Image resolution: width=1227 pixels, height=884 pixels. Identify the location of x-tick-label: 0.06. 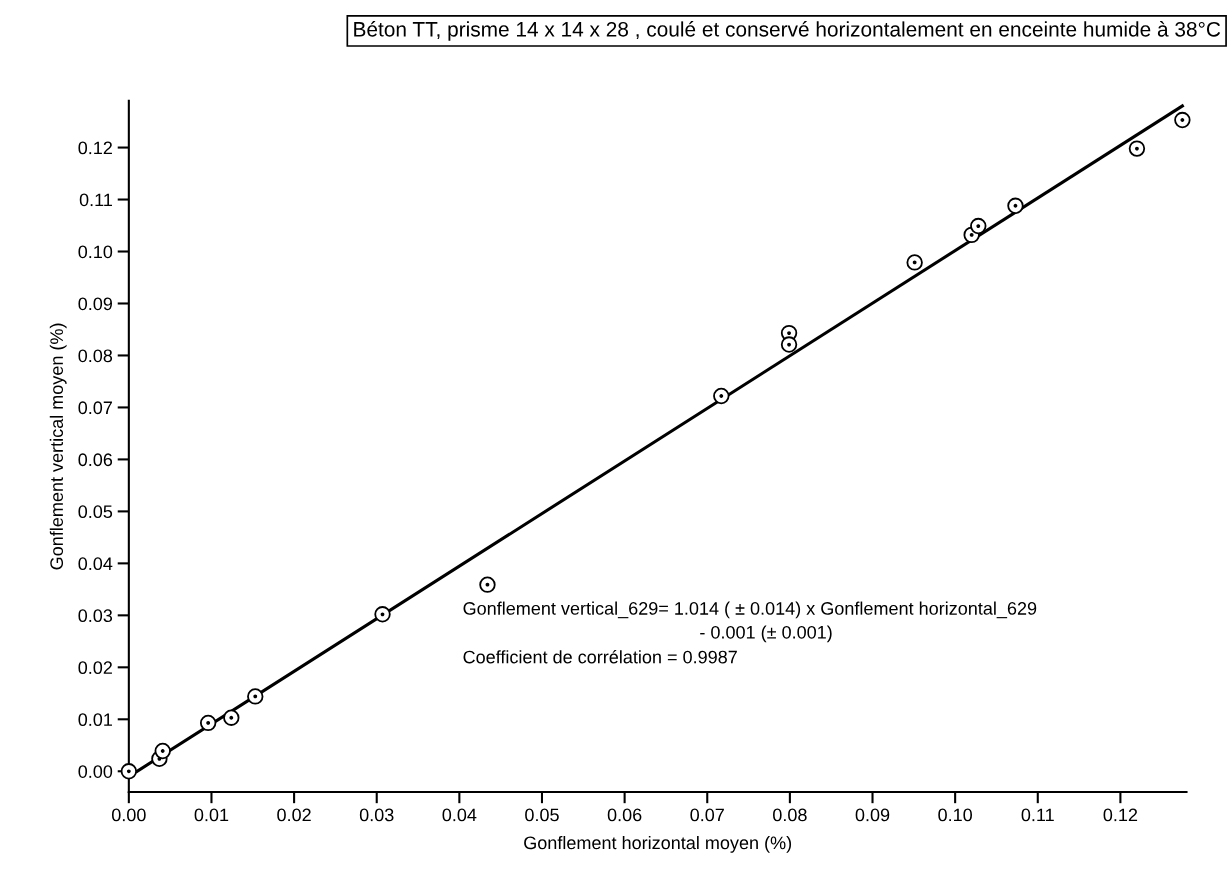
(624, 815).